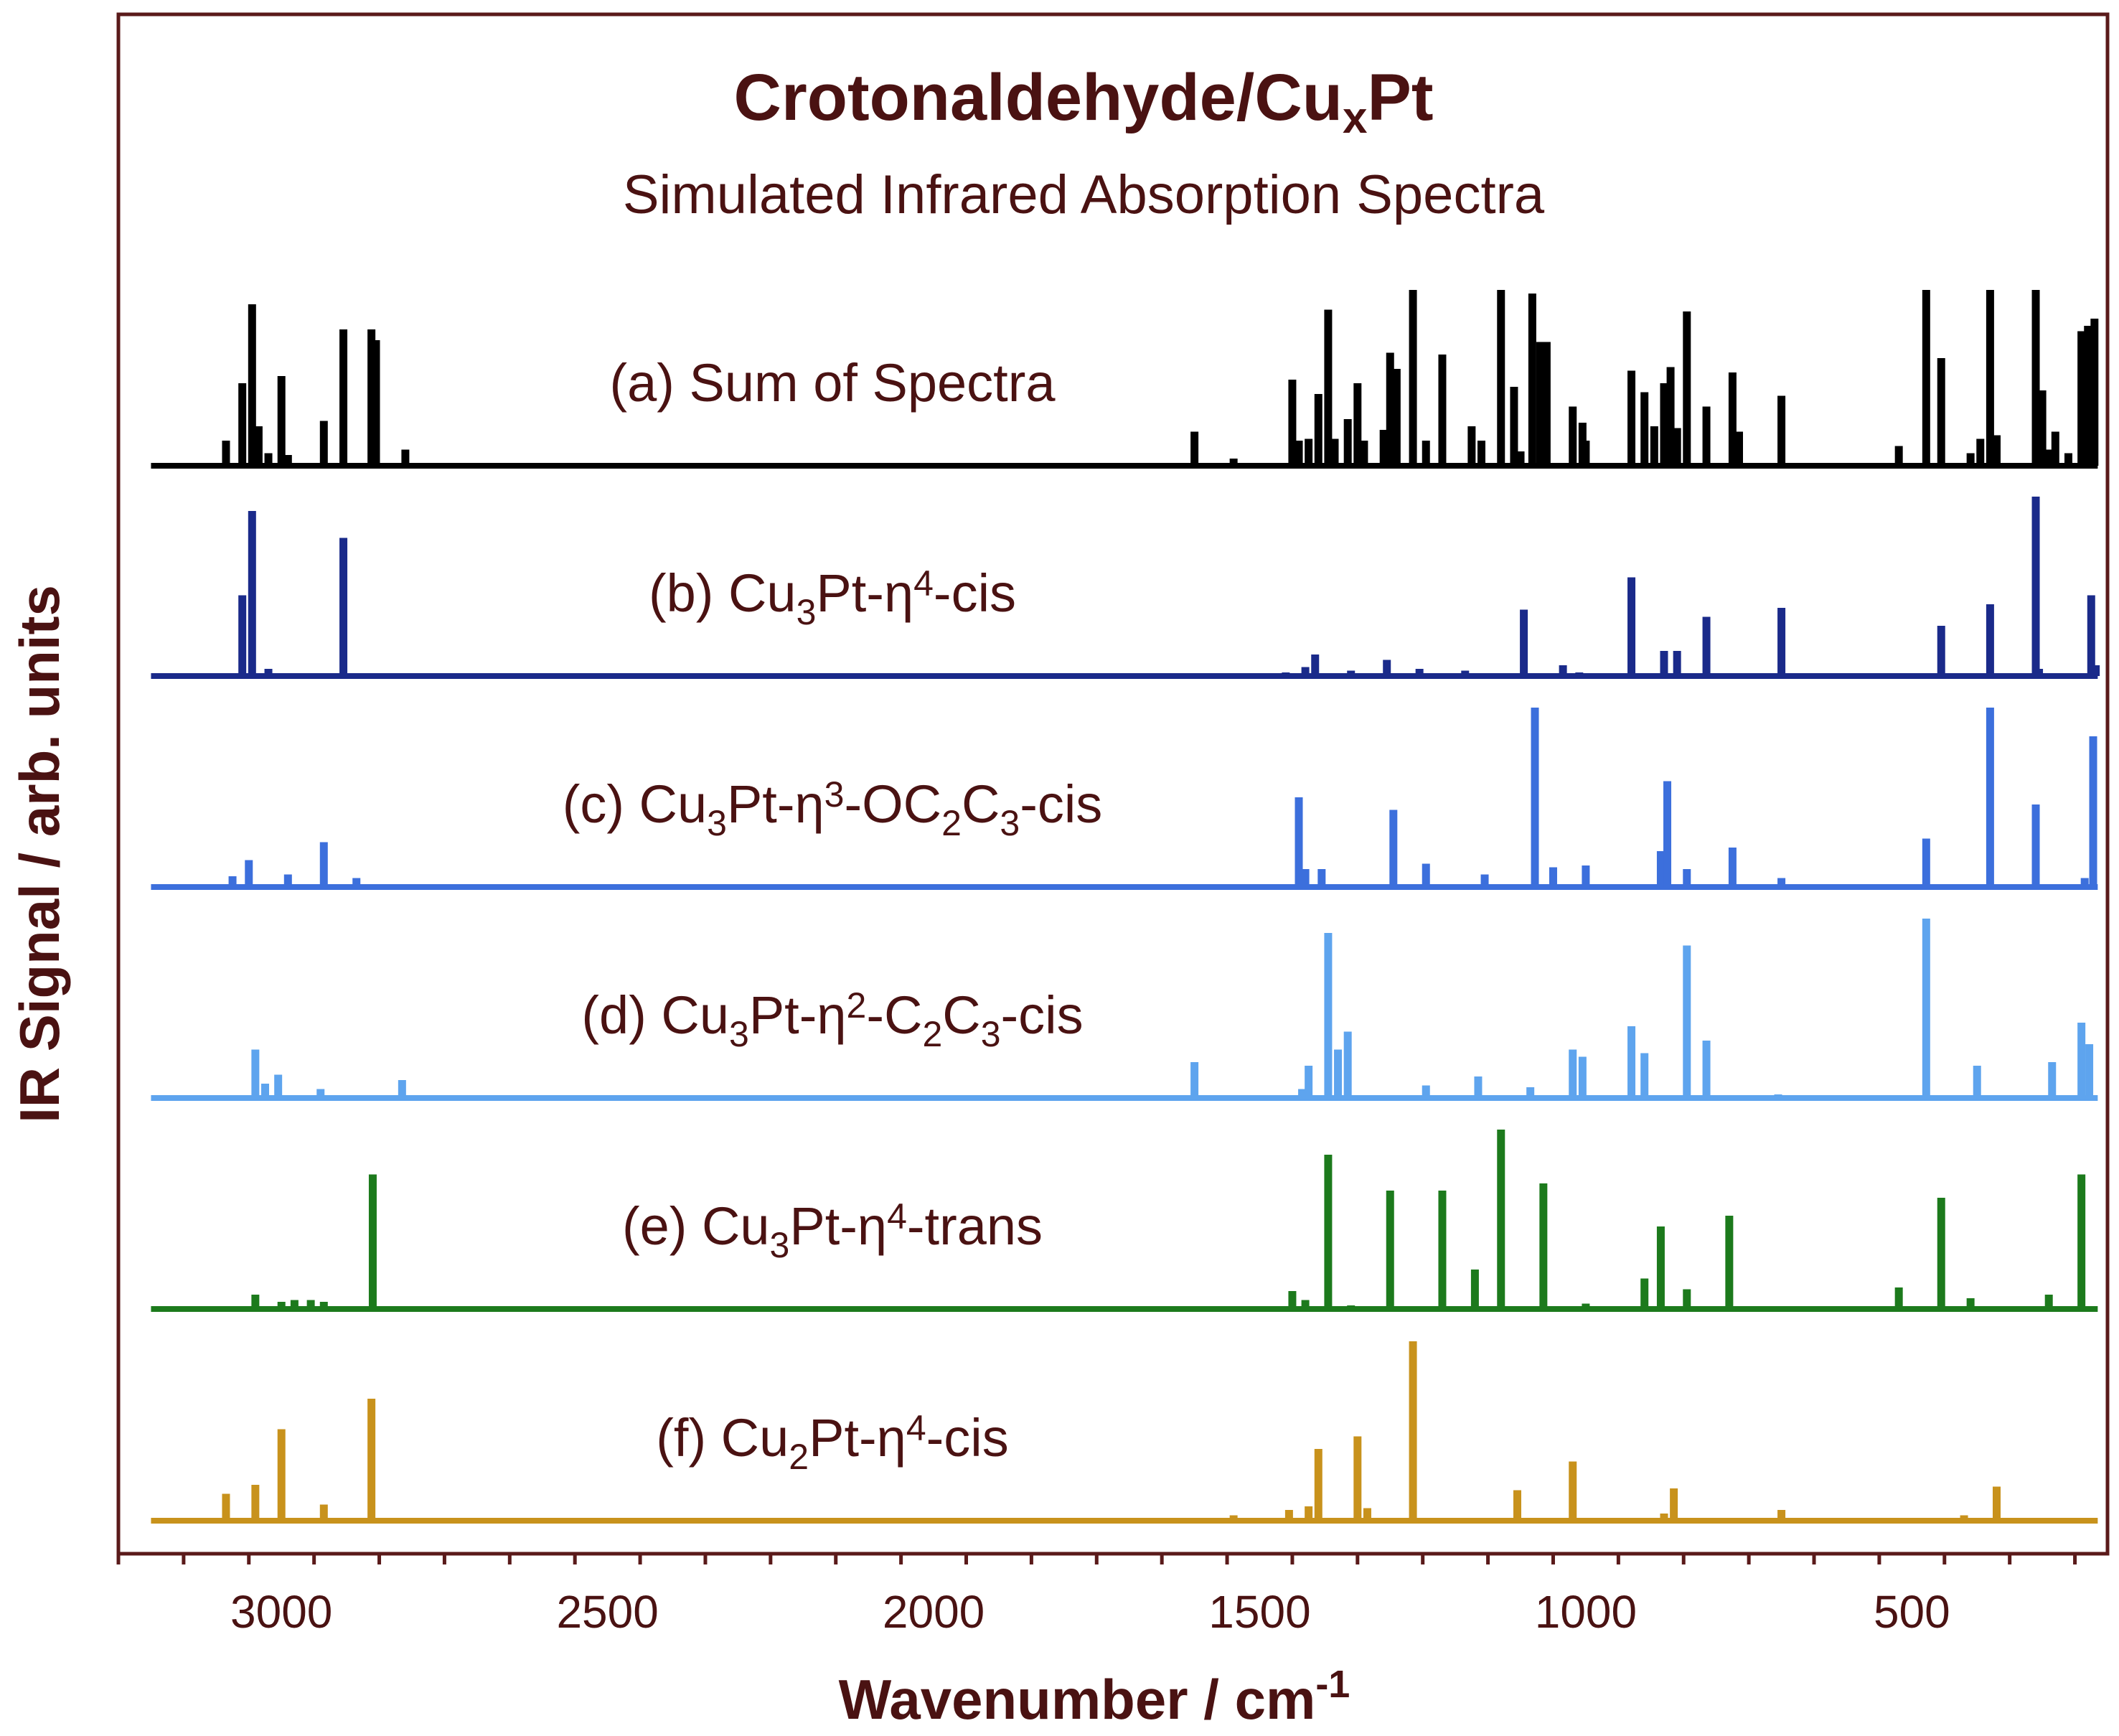 Image resolution: width=2119 pixels, height=1736 pixels. What do you see at coordinates (892, 804) in the screenshot?
I see `series-label-part: -OC` at bounding box center [892, 804].